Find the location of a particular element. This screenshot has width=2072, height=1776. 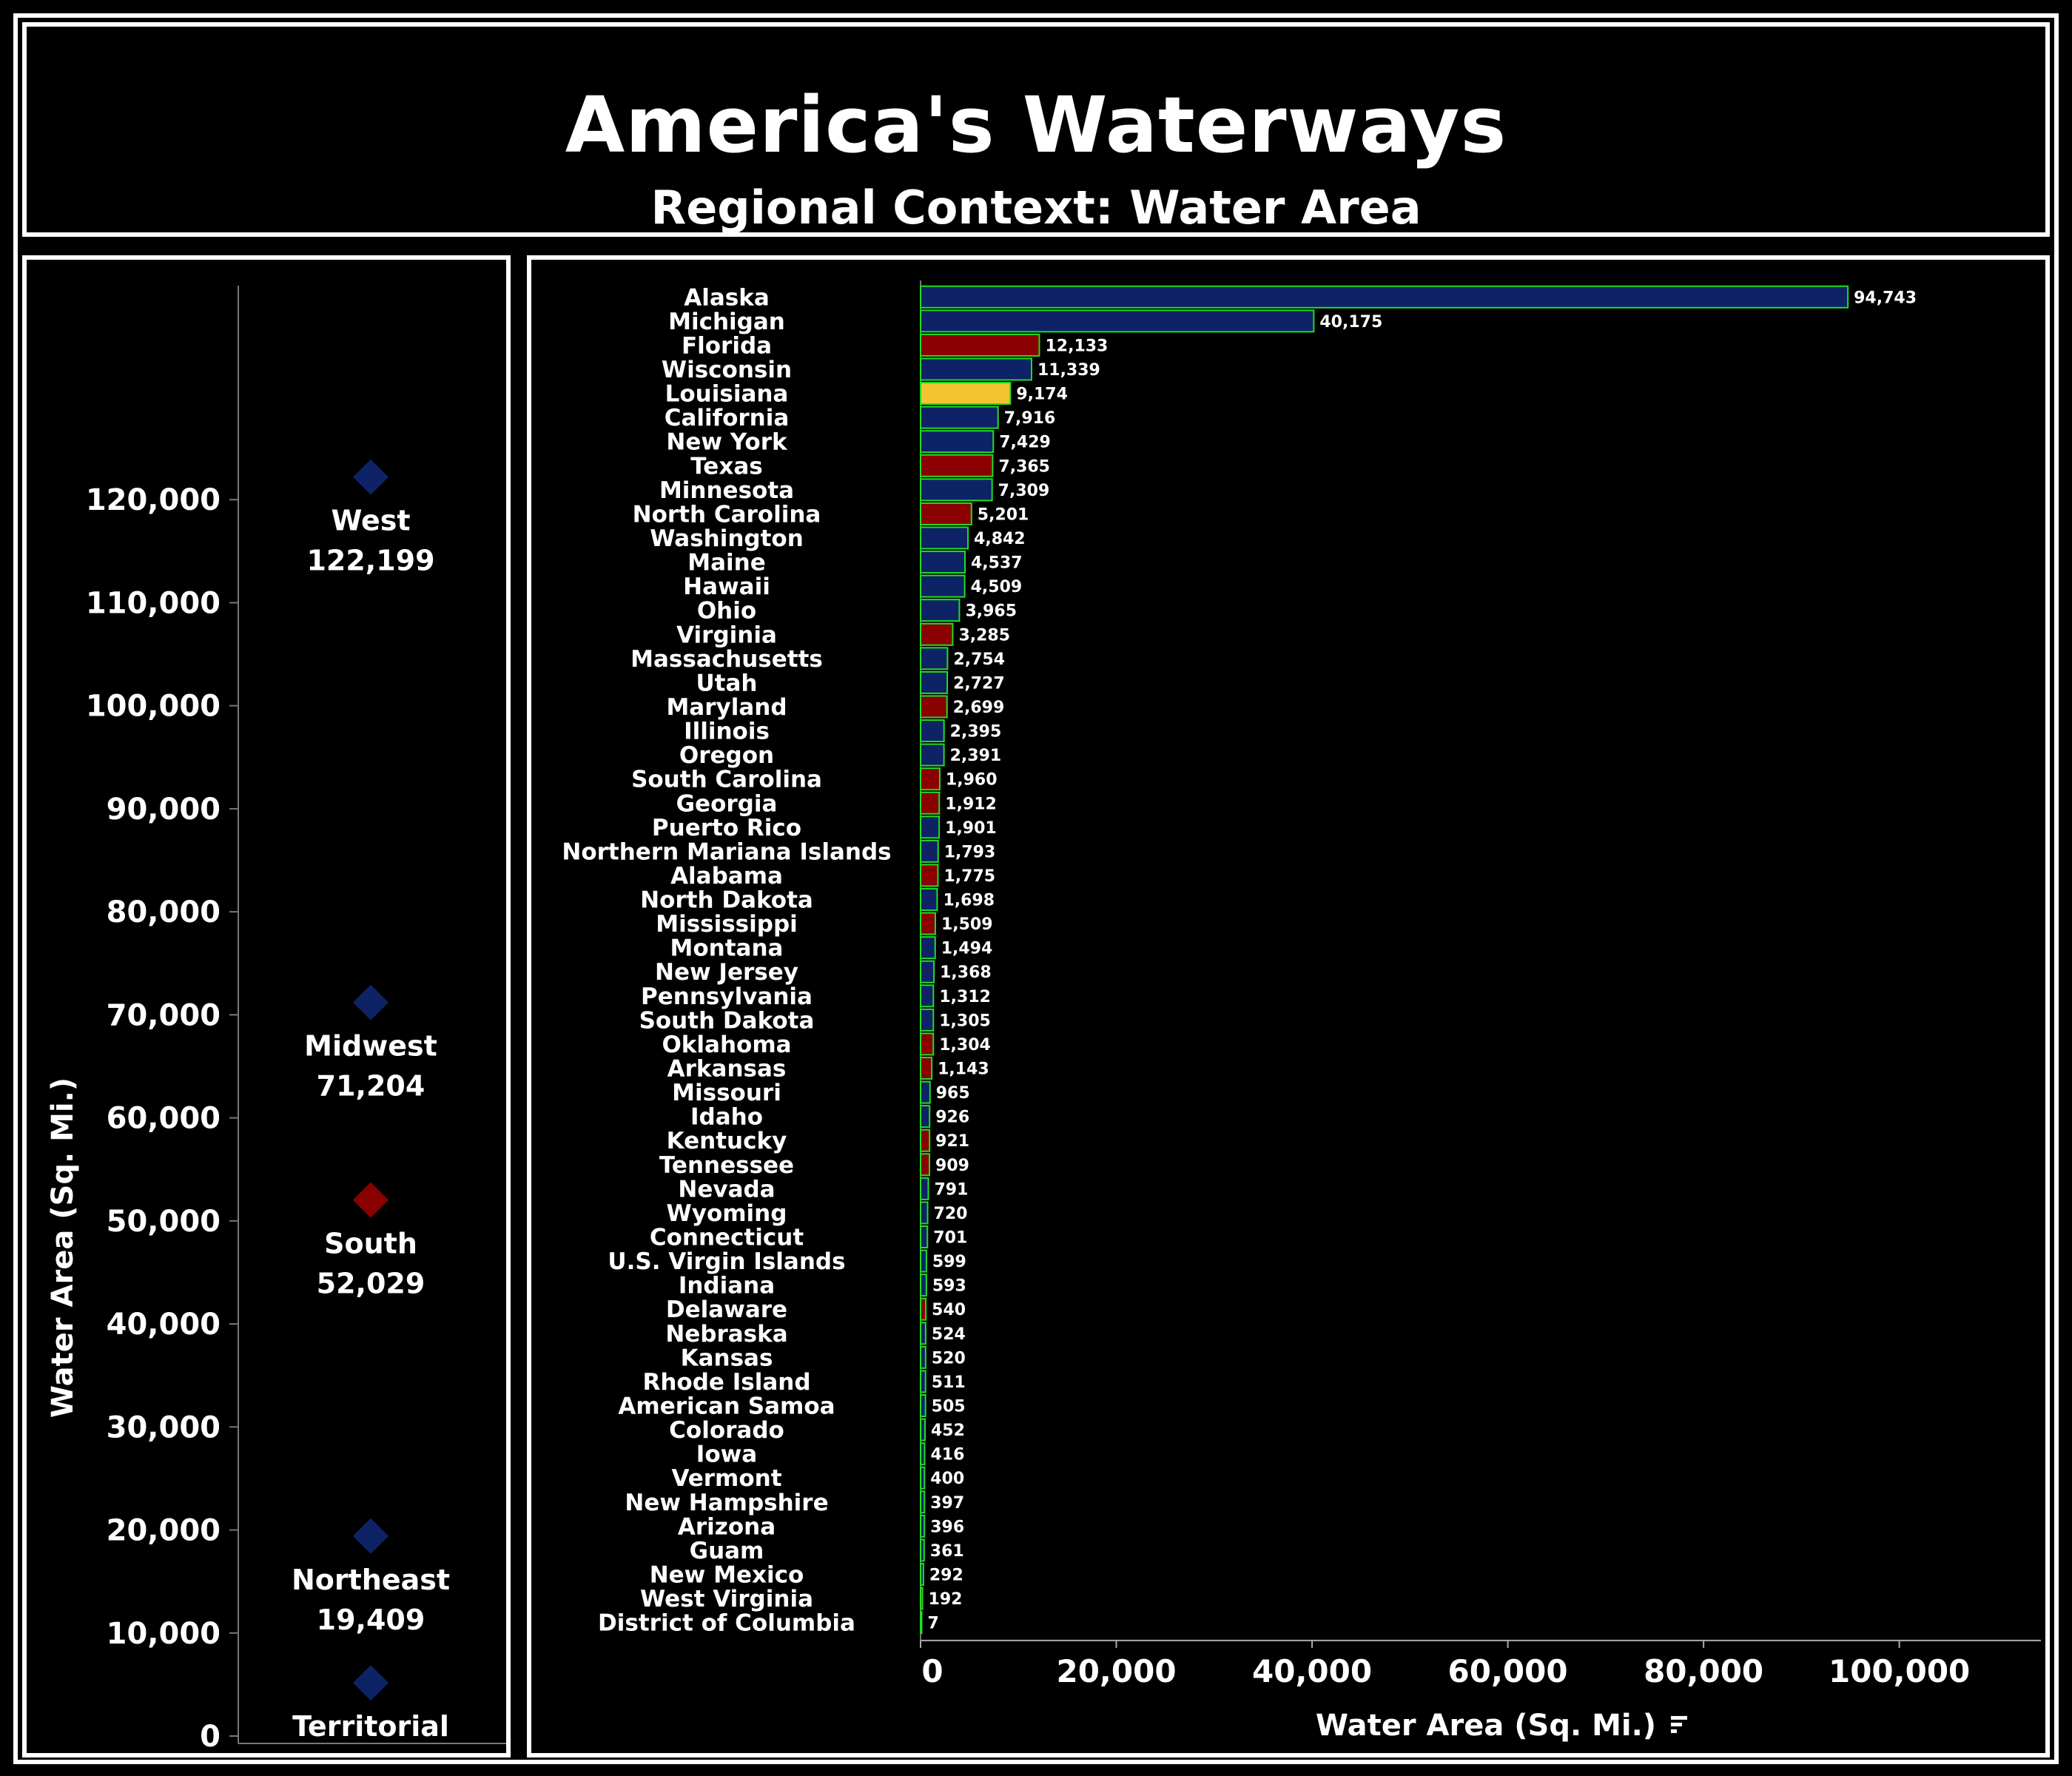

bar-nebraska is located at coordinates (923, 1333).